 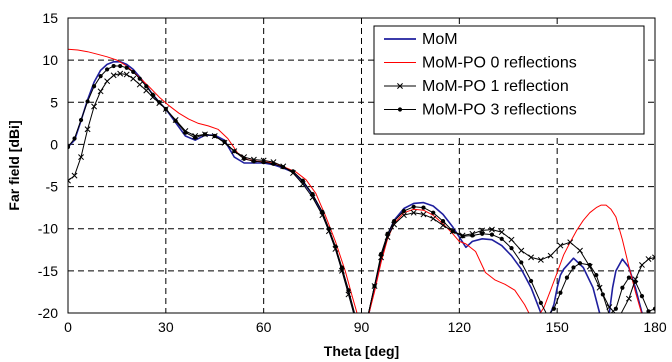 I want to click on legend-item: MoM, so click(x=421, y=39).